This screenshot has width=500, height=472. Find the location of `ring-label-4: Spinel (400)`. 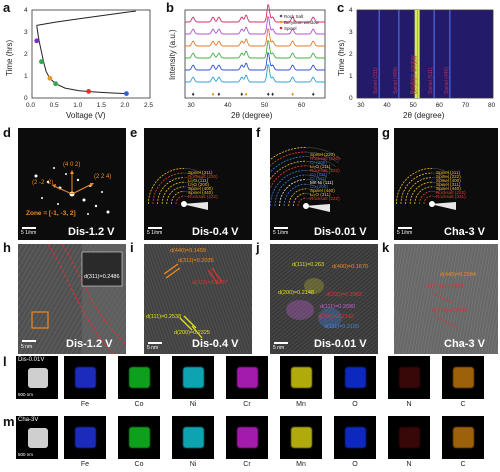

ring-label-4: Spinel (400) is located at coordinates (448, 180).